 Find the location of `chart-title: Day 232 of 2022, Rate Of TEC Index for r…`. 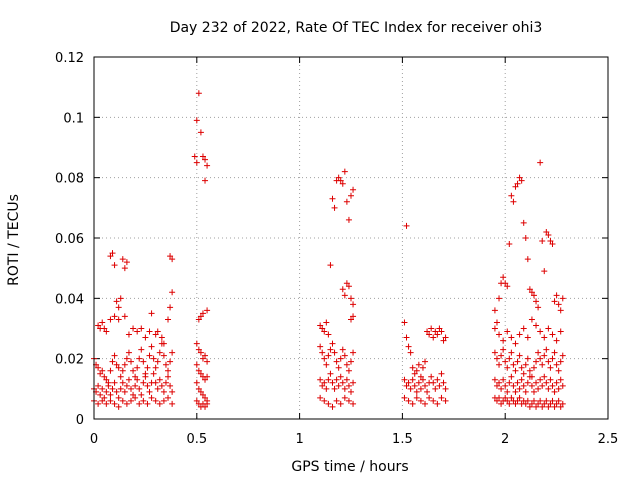

chart-title: Day 232 of 2022, Rate Of TEC Index for r… is located at coordinates (356, 28).